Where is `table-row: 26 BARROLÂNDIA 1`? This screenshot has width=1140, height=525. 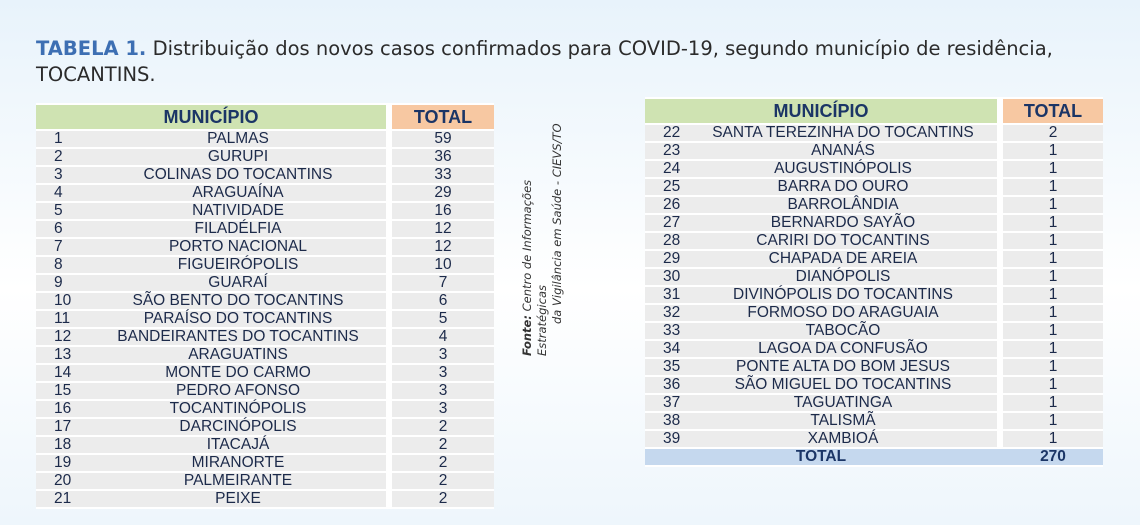
table-row: 26 BARROLÂNDIA 1 is located at coordinates (874, 205).